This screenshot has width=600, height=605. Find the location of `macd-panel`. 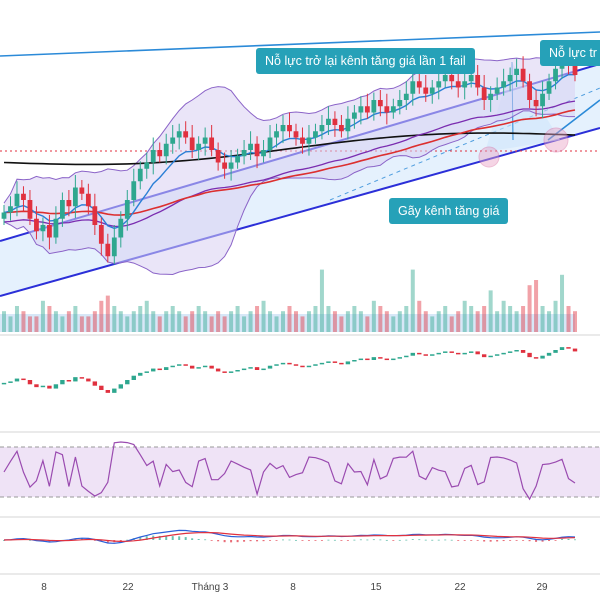

macd-panel is located at coordinates (289, 536).